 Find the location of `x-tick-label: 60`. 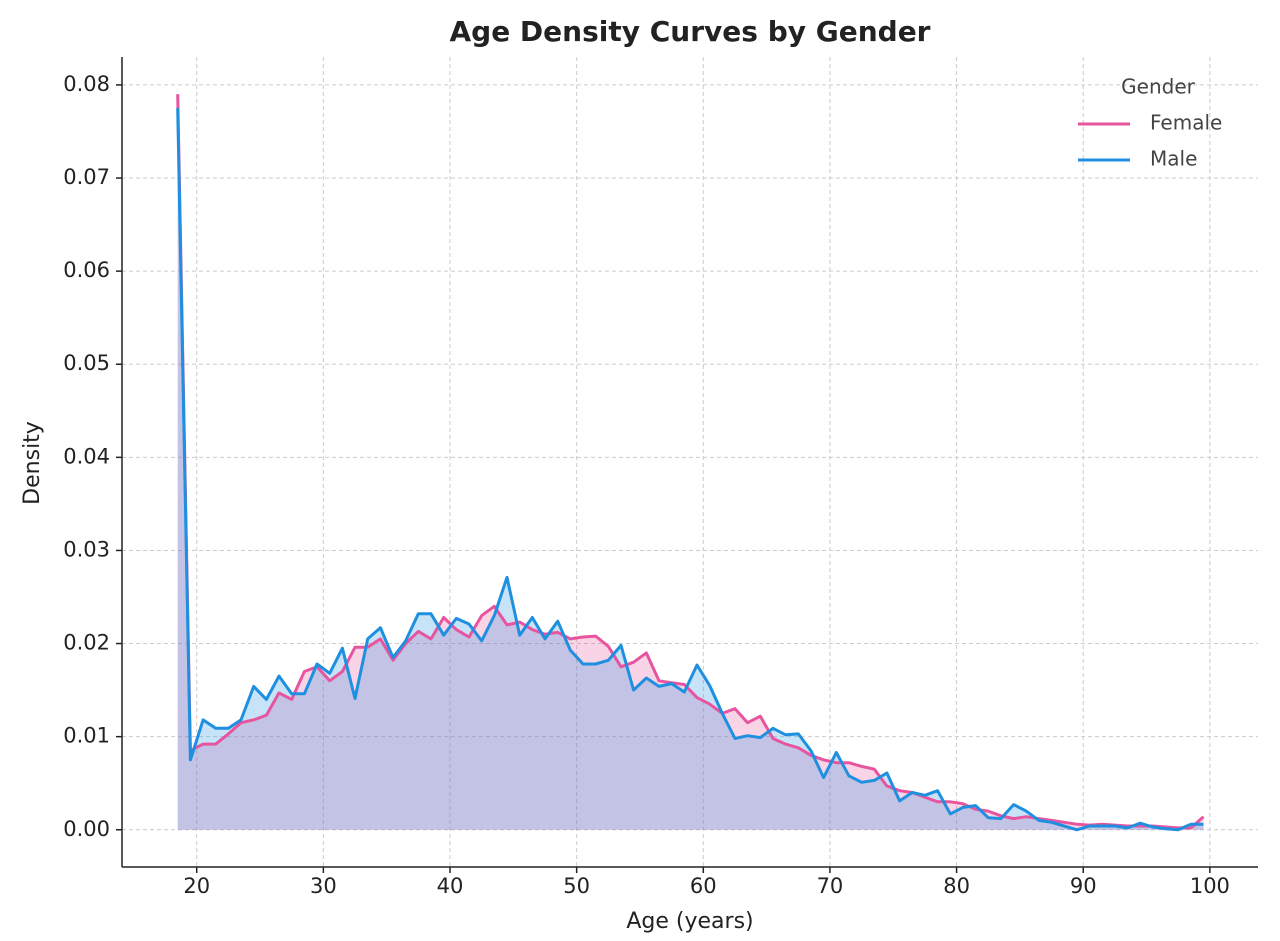

x-tick-label: 60 is located at coordinates (703, 886).